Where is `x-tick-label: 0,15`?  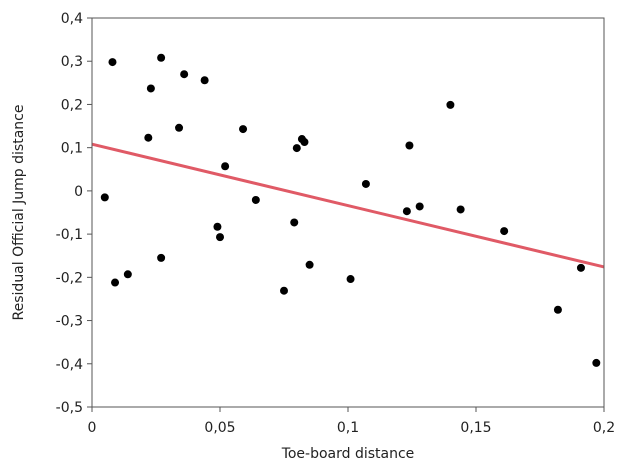
x-tick-label: 0,15 is located at coordinates (475, 428).